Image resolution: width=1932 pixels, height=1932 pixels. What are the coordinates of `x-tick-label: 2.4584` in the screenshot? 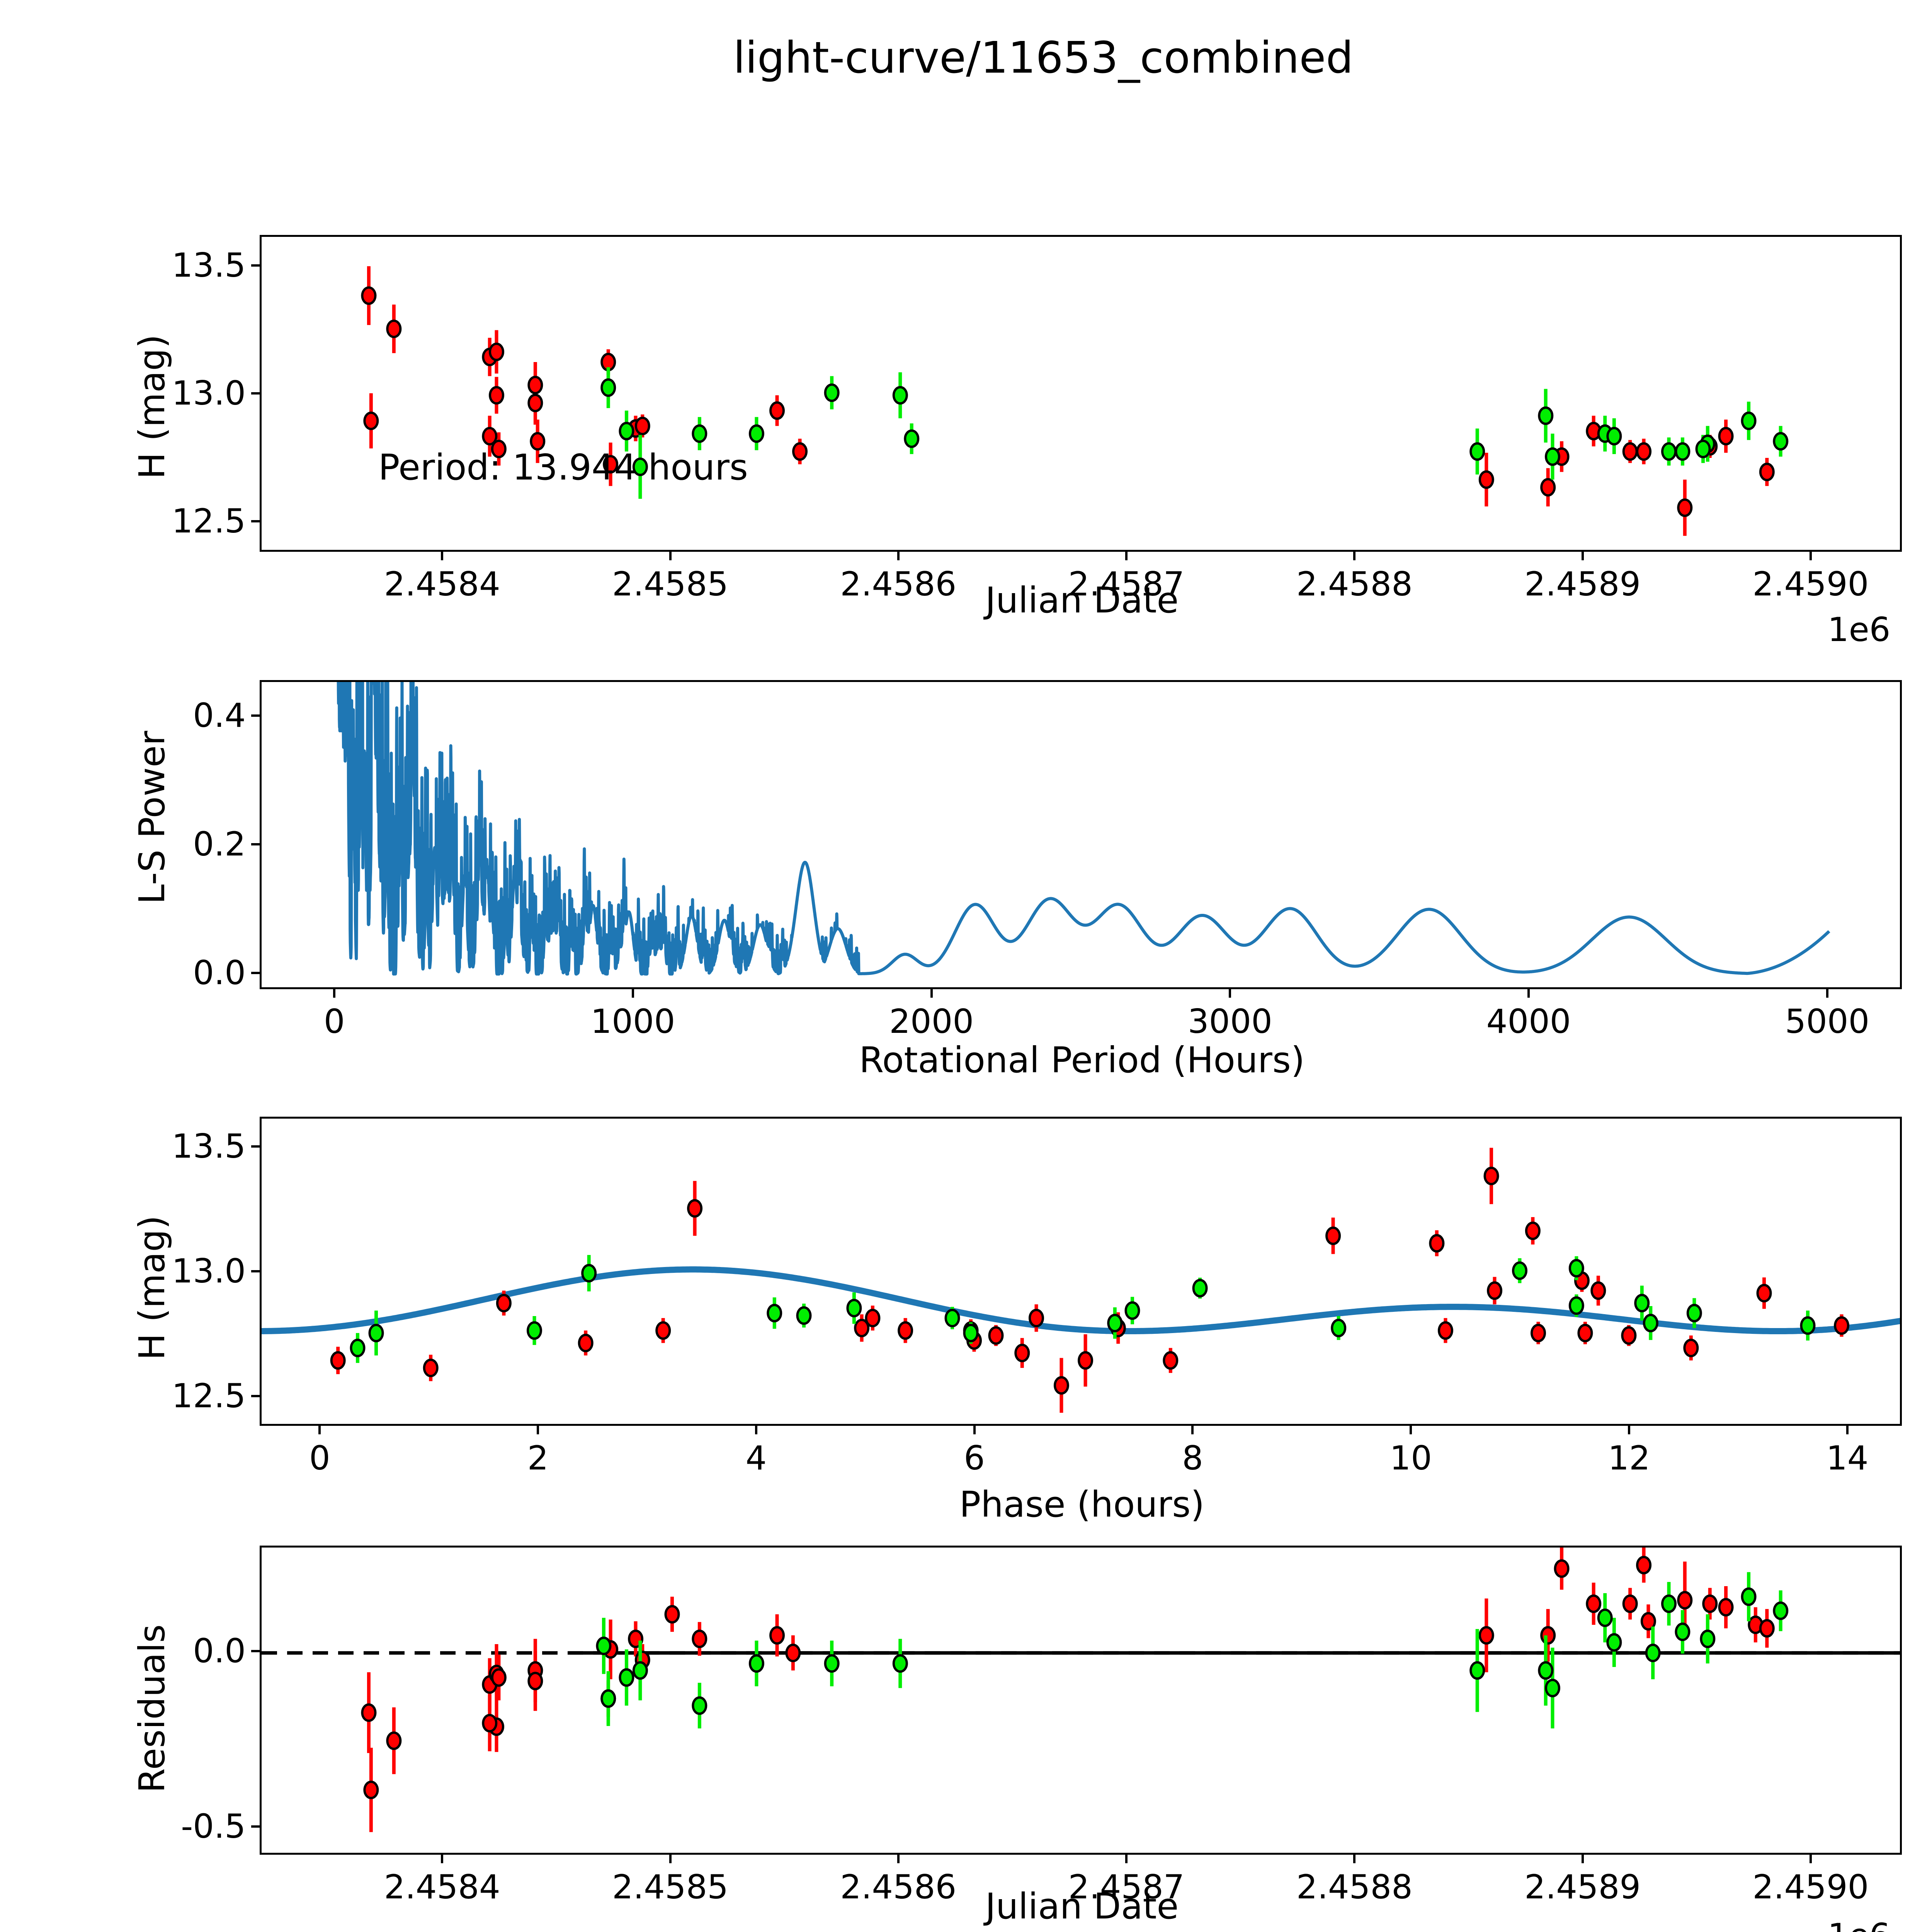 It's located at (442, 585).